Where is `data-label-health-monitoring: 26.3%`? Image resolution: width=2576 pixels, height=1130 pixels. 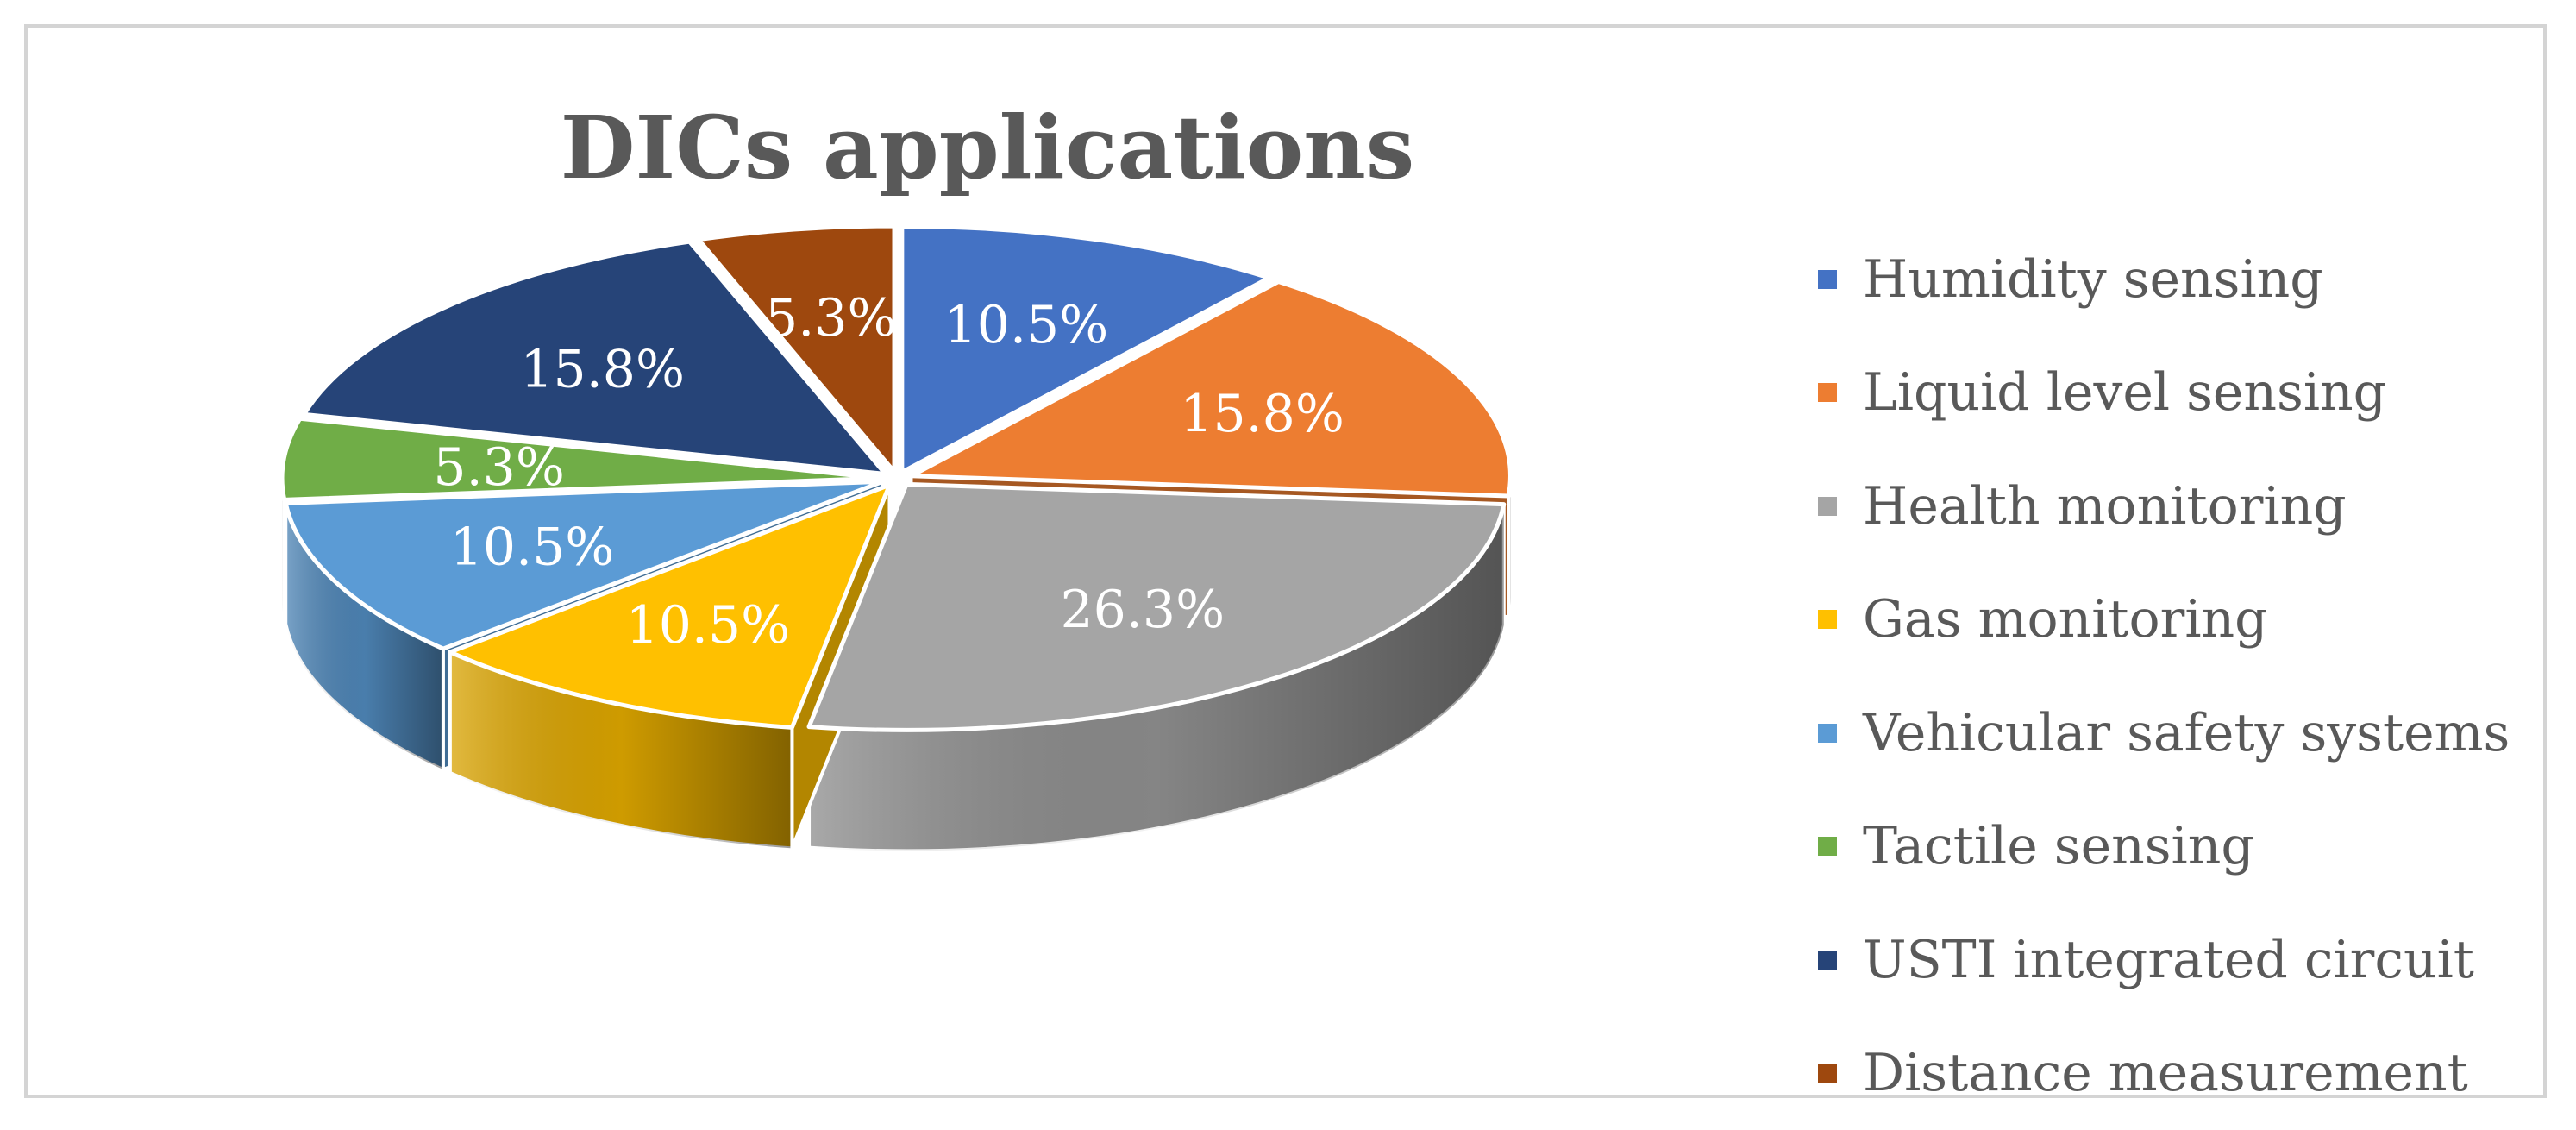
data-label-health-monitoring: 26.3% is located at coordinates (1142, 610).